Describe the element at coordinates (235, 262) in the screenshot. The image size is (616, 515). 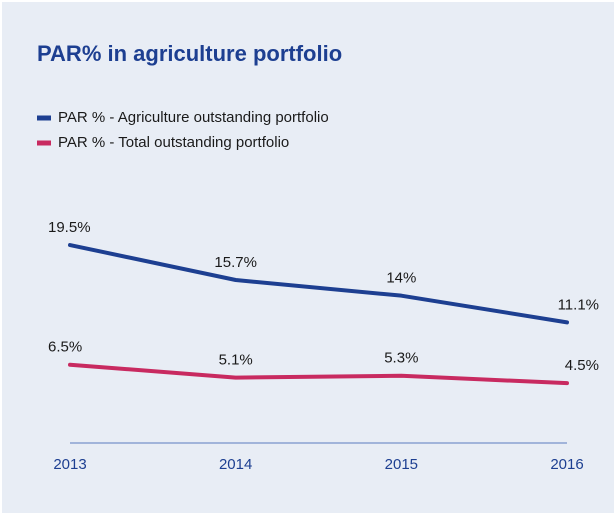
I see `data-label: 15.7%` at that location.